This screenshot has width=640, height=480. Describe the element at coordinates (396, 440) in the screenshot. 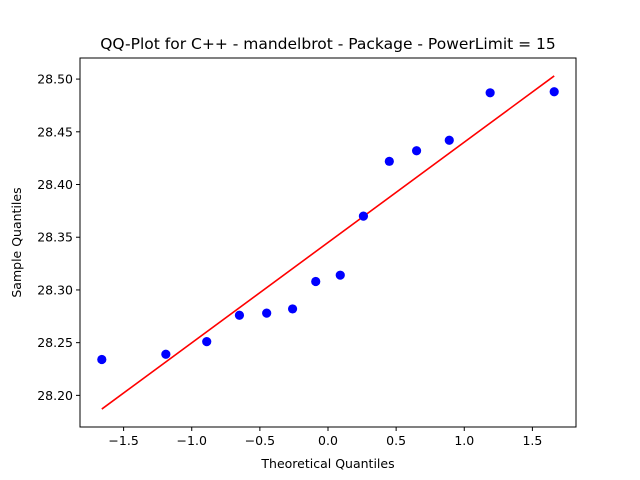

I see `x-tick-label: 0.5` at that location.